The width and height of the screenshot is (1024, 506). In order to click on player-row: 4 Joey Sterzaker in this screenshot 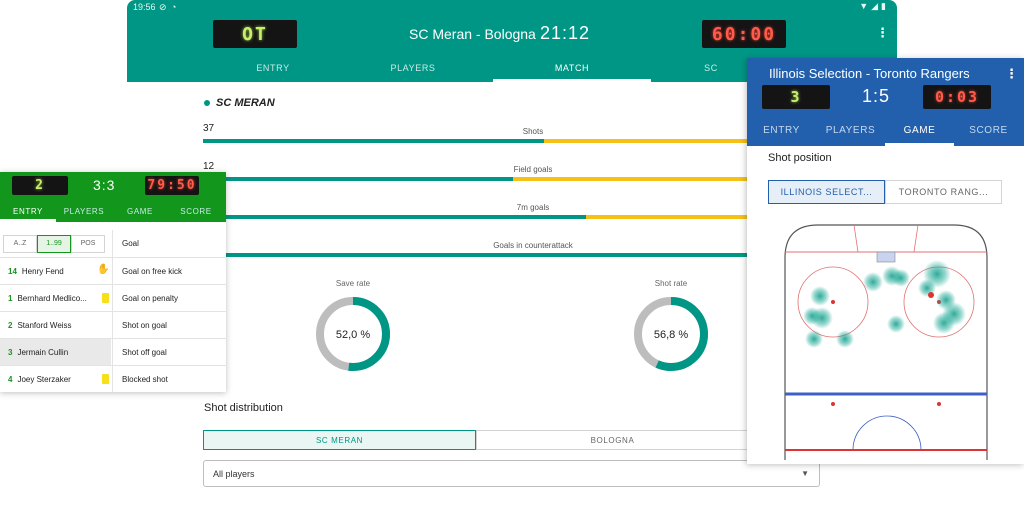, I will do `click(55, 379)`.